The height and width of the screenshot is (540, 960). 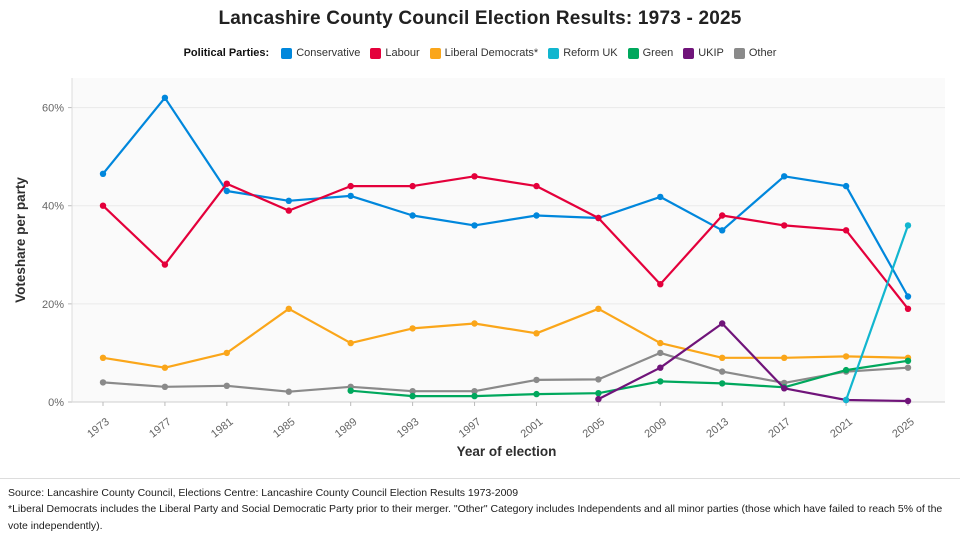 I want to click on data-point-liberal-democrats-2017, so click(x=784, y=357).